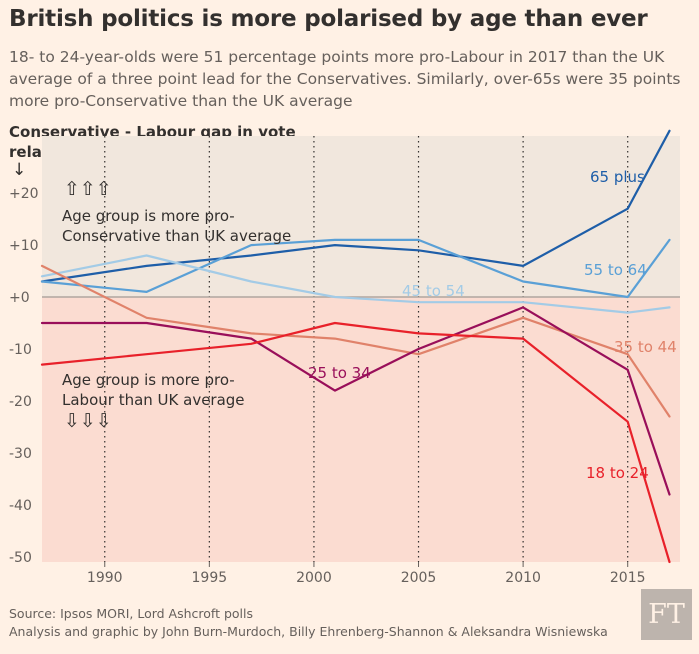  I want to click on series-label-65-plus: 65 plus, so click(617, 177).